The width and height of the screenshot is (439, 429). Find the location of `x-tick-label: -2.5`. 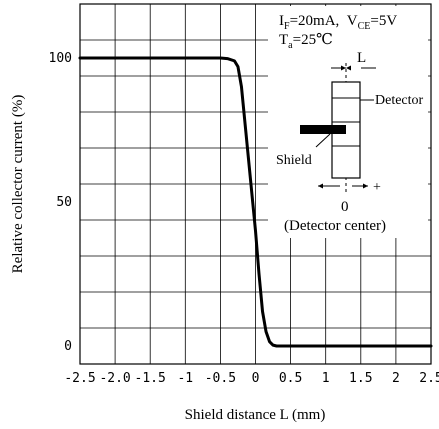

x-tick-label: -2.5 is located at coordinates (79, 378).